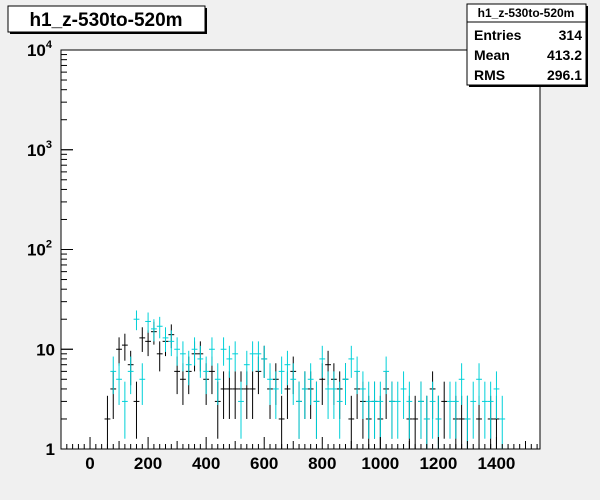 Image resolution: width=600 pixels, height=500 pixels. What do you see at coordinates (526, 13) in the screenshot?
I see `stats-name: h1_z-530to-520m` at bounding box center [526, 13].